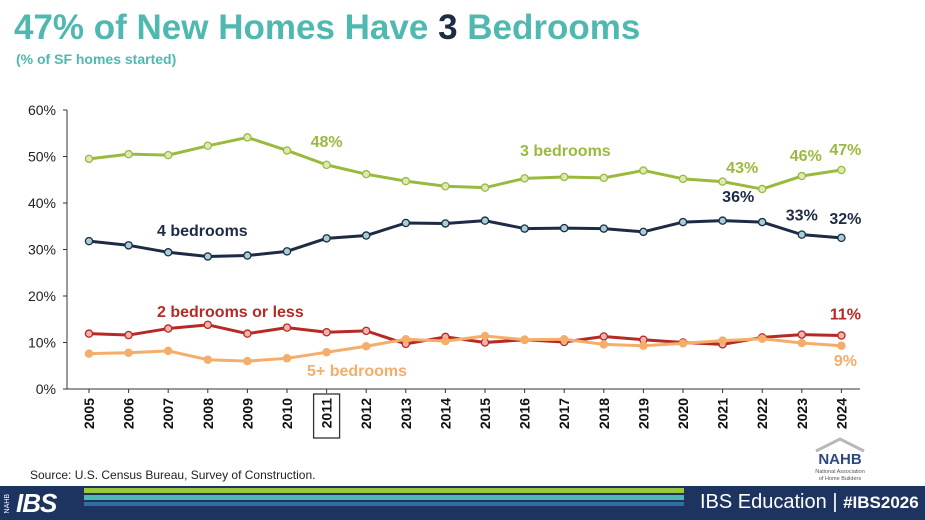 The image size is (925, 520). Describe the element at coordinates (7, 504) in the screenshot. I see `footer-nahb-vertical: NAHB` at that location.